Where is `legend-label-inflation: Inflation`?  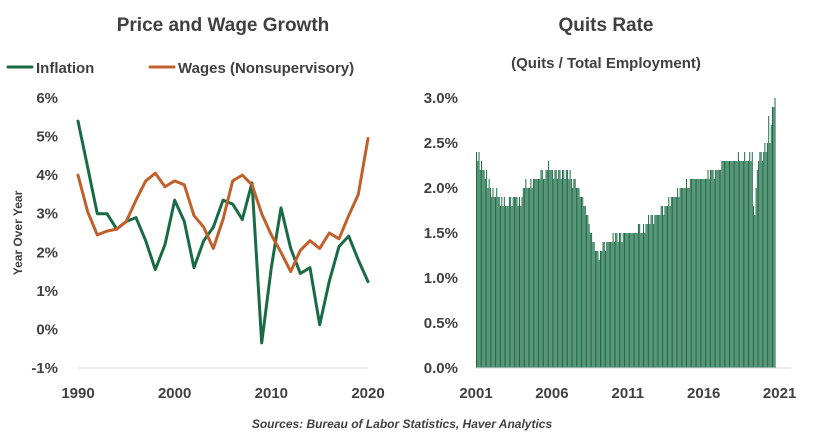 legend-label-inflation: Inflation is located at coordinates (65, 68).